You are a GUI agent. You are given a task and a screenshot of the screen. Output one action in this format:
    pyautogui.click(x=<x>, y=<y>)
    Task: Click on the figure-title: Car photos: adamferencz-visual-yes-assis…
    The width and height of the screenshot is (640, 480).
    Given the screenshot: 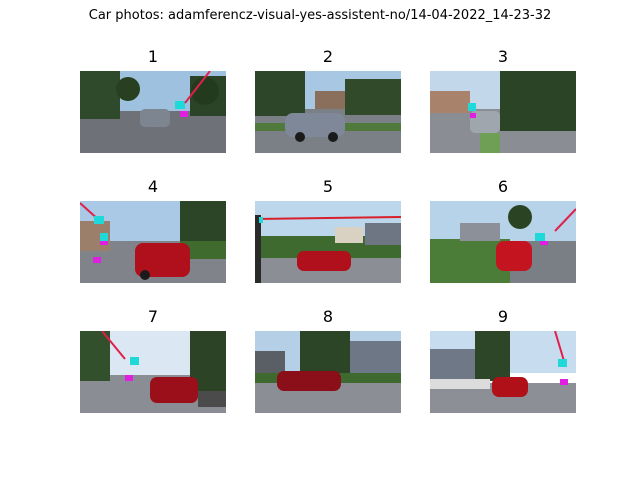 What is the action you would take?
    pyautogui.click(x=320, y=15)
    